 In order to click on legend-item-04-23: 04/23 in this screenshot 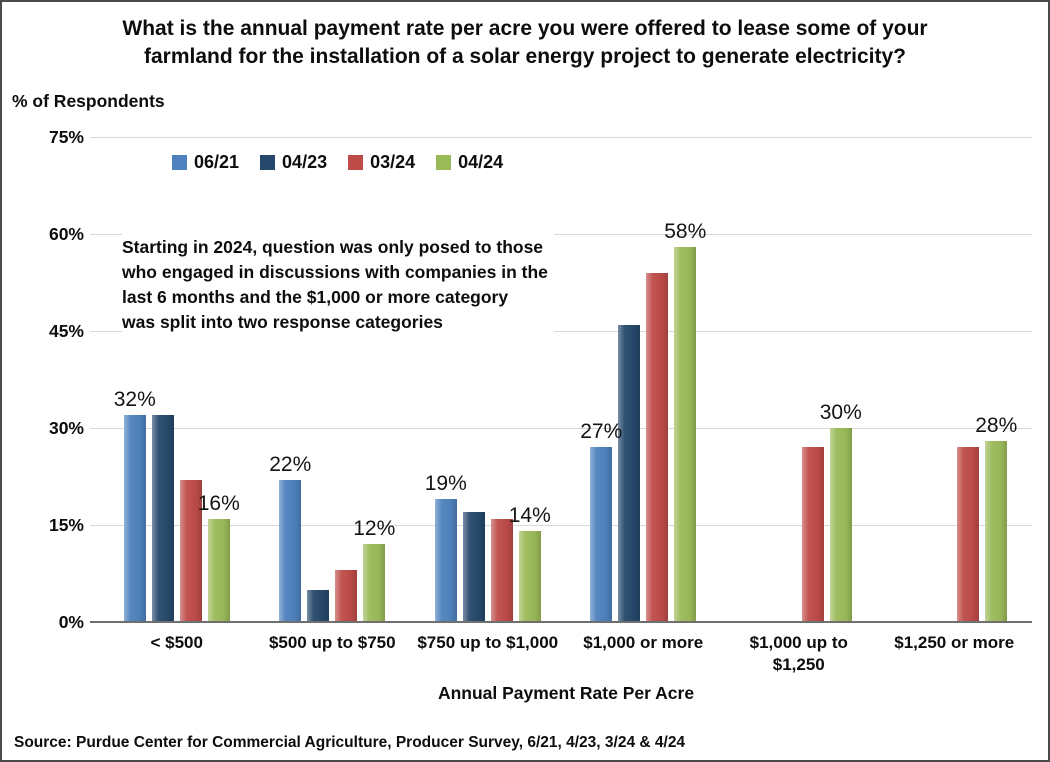, I will do `click(293, 162)`.